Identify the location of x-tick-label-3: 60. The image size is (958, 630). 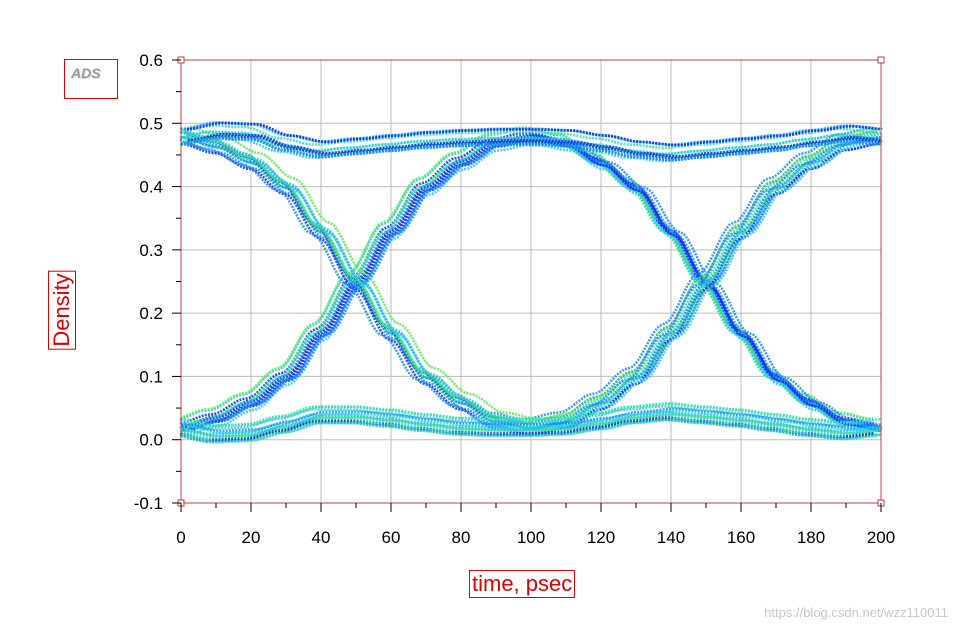
(391, 537).